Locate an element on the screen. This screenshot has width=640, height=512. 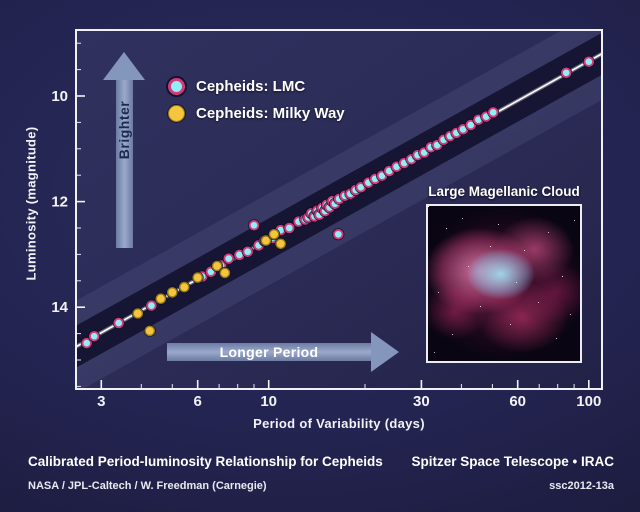
lmc-marker-icon is located at coordinates (176, 86).